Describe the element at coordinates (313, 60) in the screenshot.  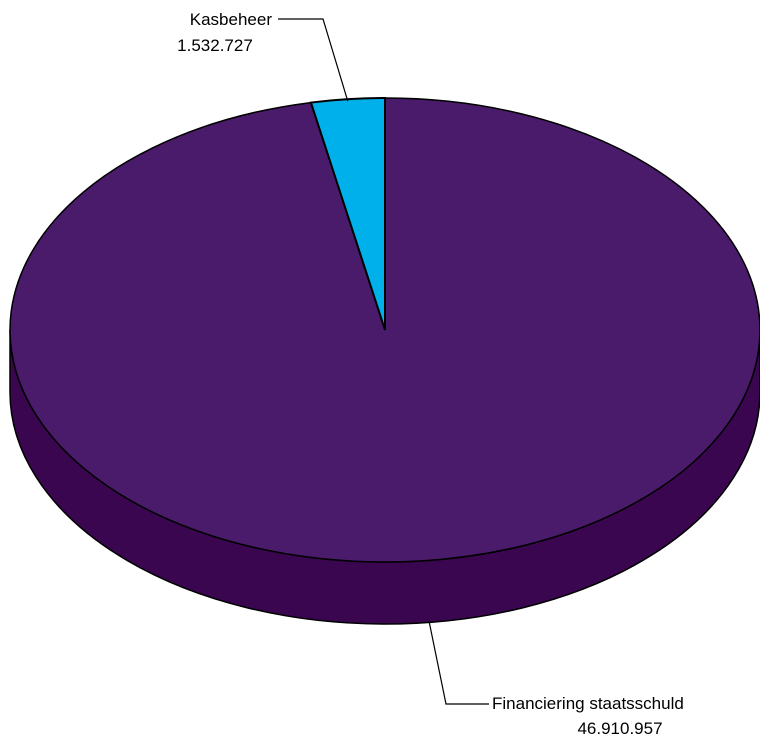
I see `leader-line-kasbeheer` at that location.